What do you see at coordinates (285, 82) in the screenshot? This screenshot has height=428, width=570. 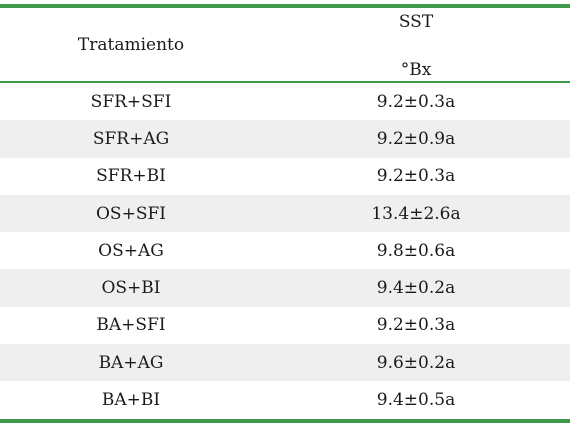 I see `header-rule` at bounding box center [285, 82].